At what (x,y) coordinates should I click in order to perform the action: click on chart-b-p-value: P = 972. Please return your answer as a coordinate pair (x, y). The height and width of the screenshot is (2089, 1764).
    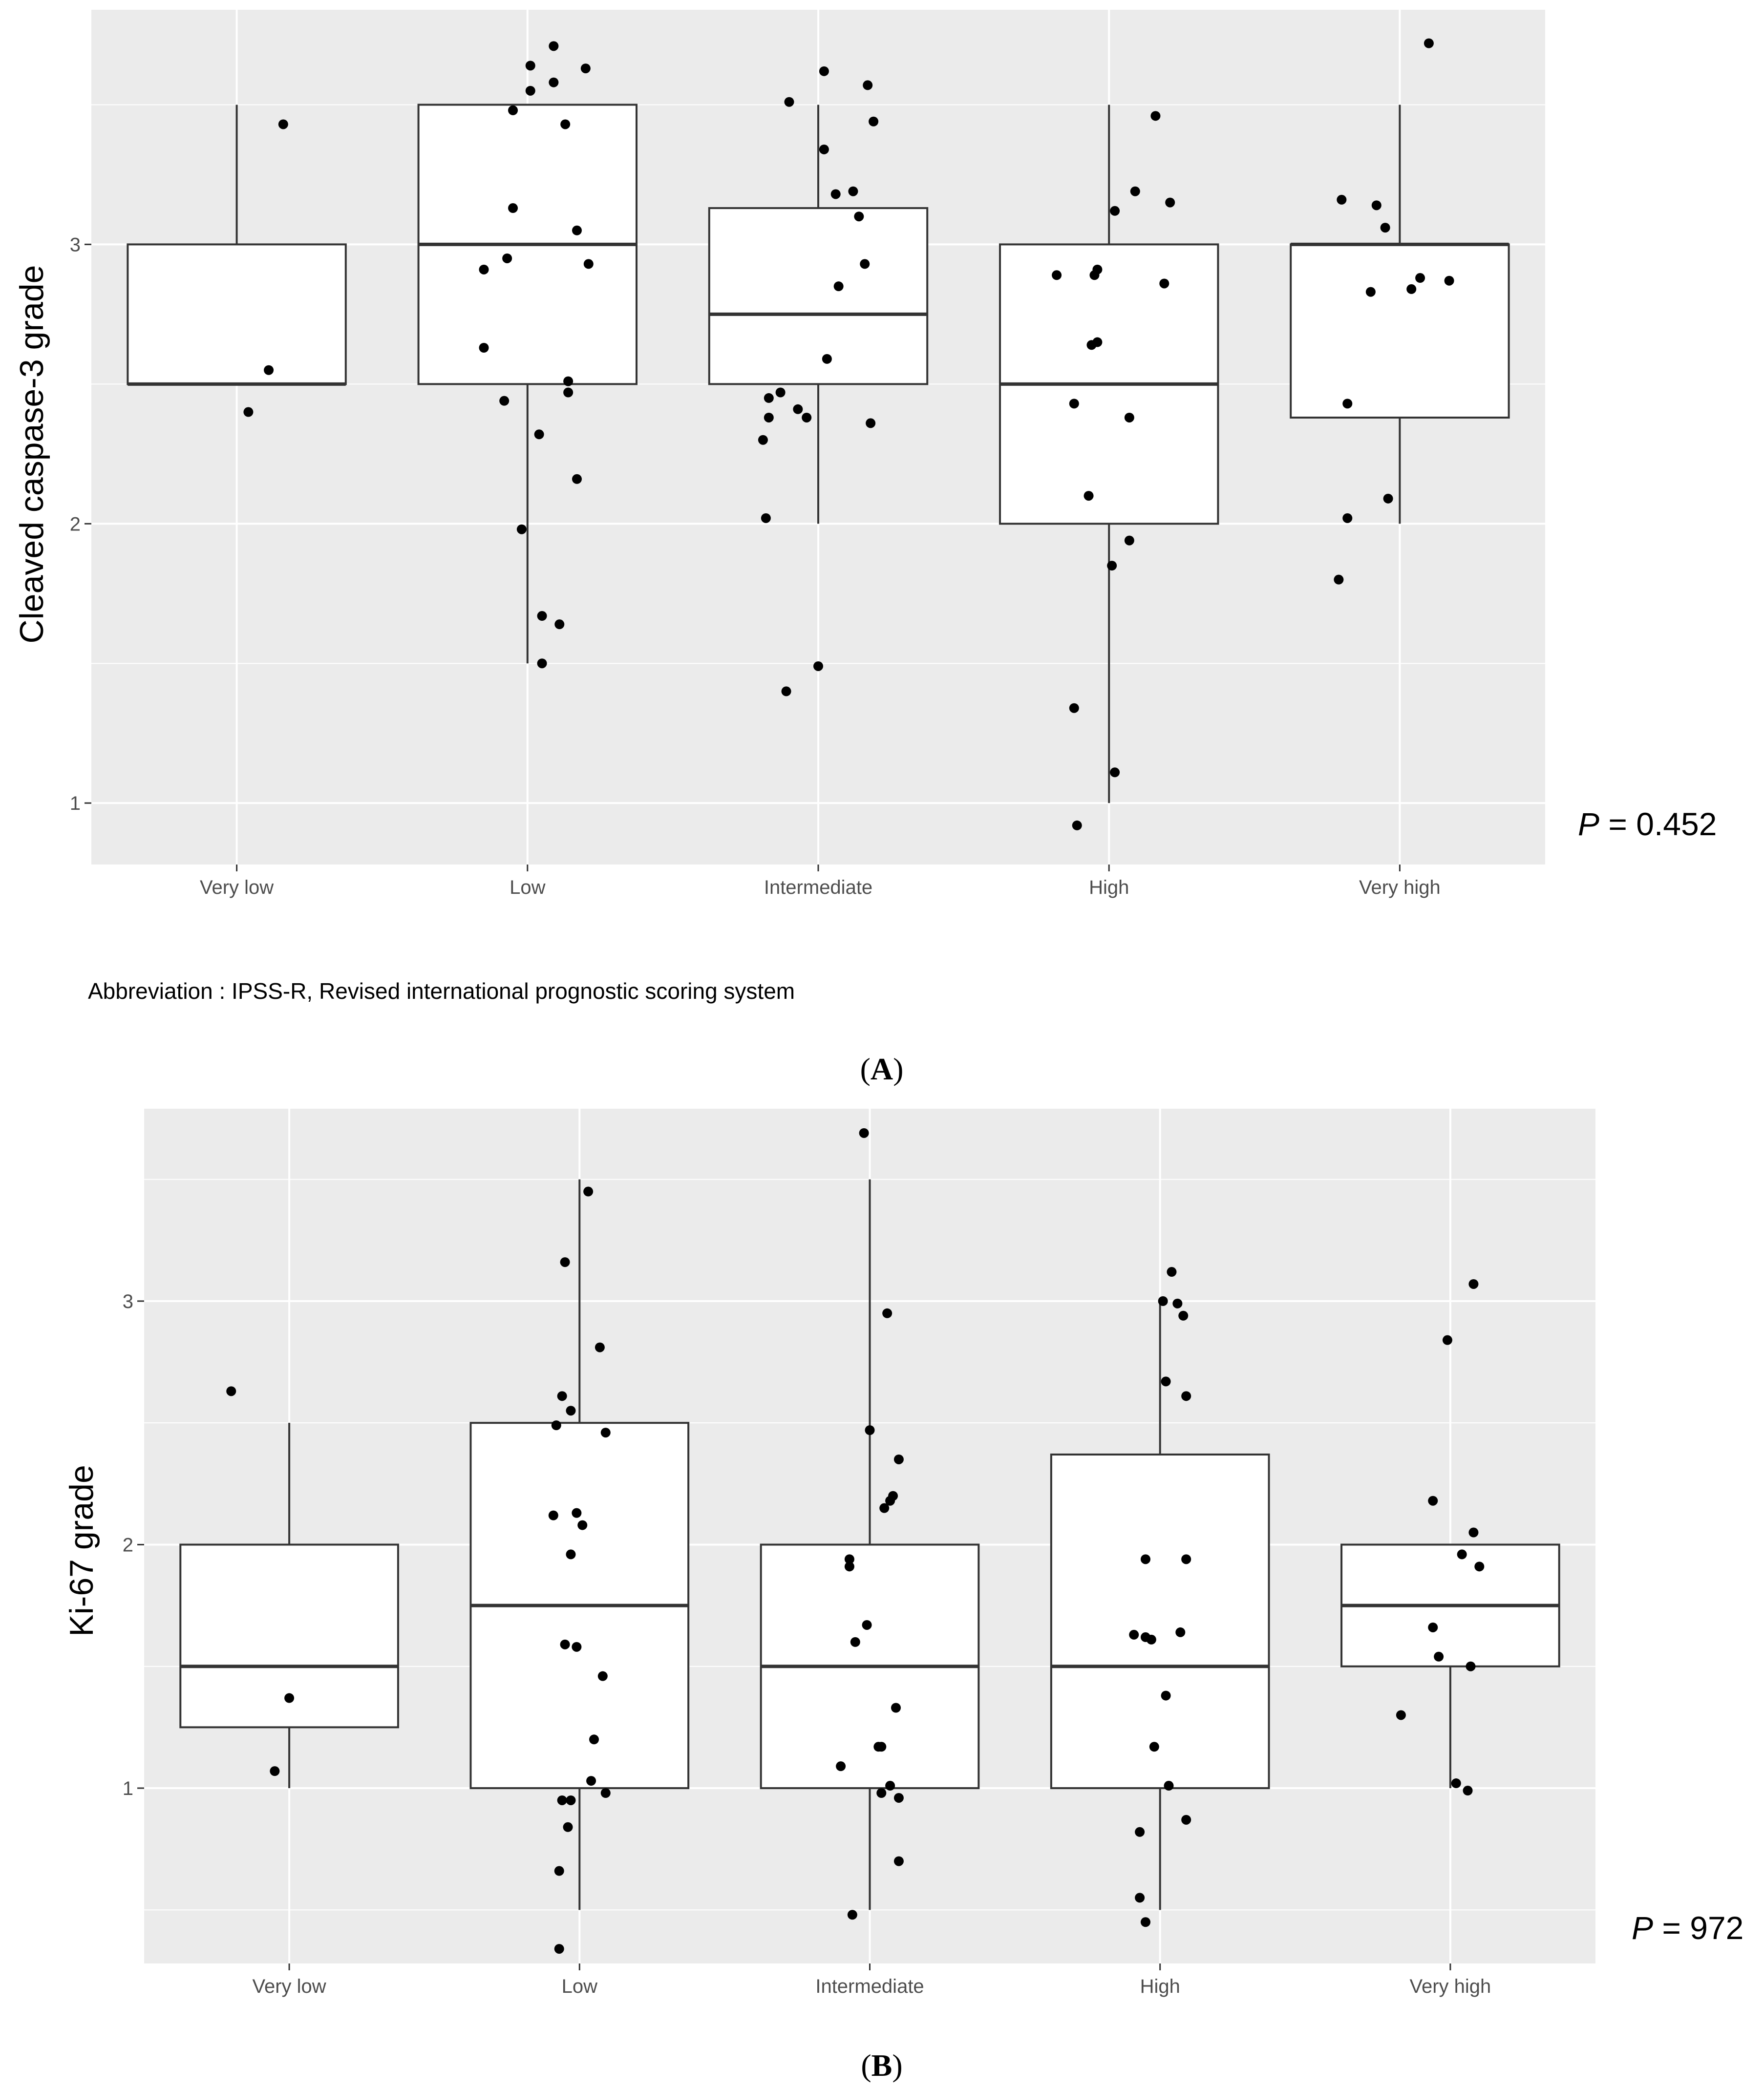
    Looking at the image, I should click on (1687, 1928).